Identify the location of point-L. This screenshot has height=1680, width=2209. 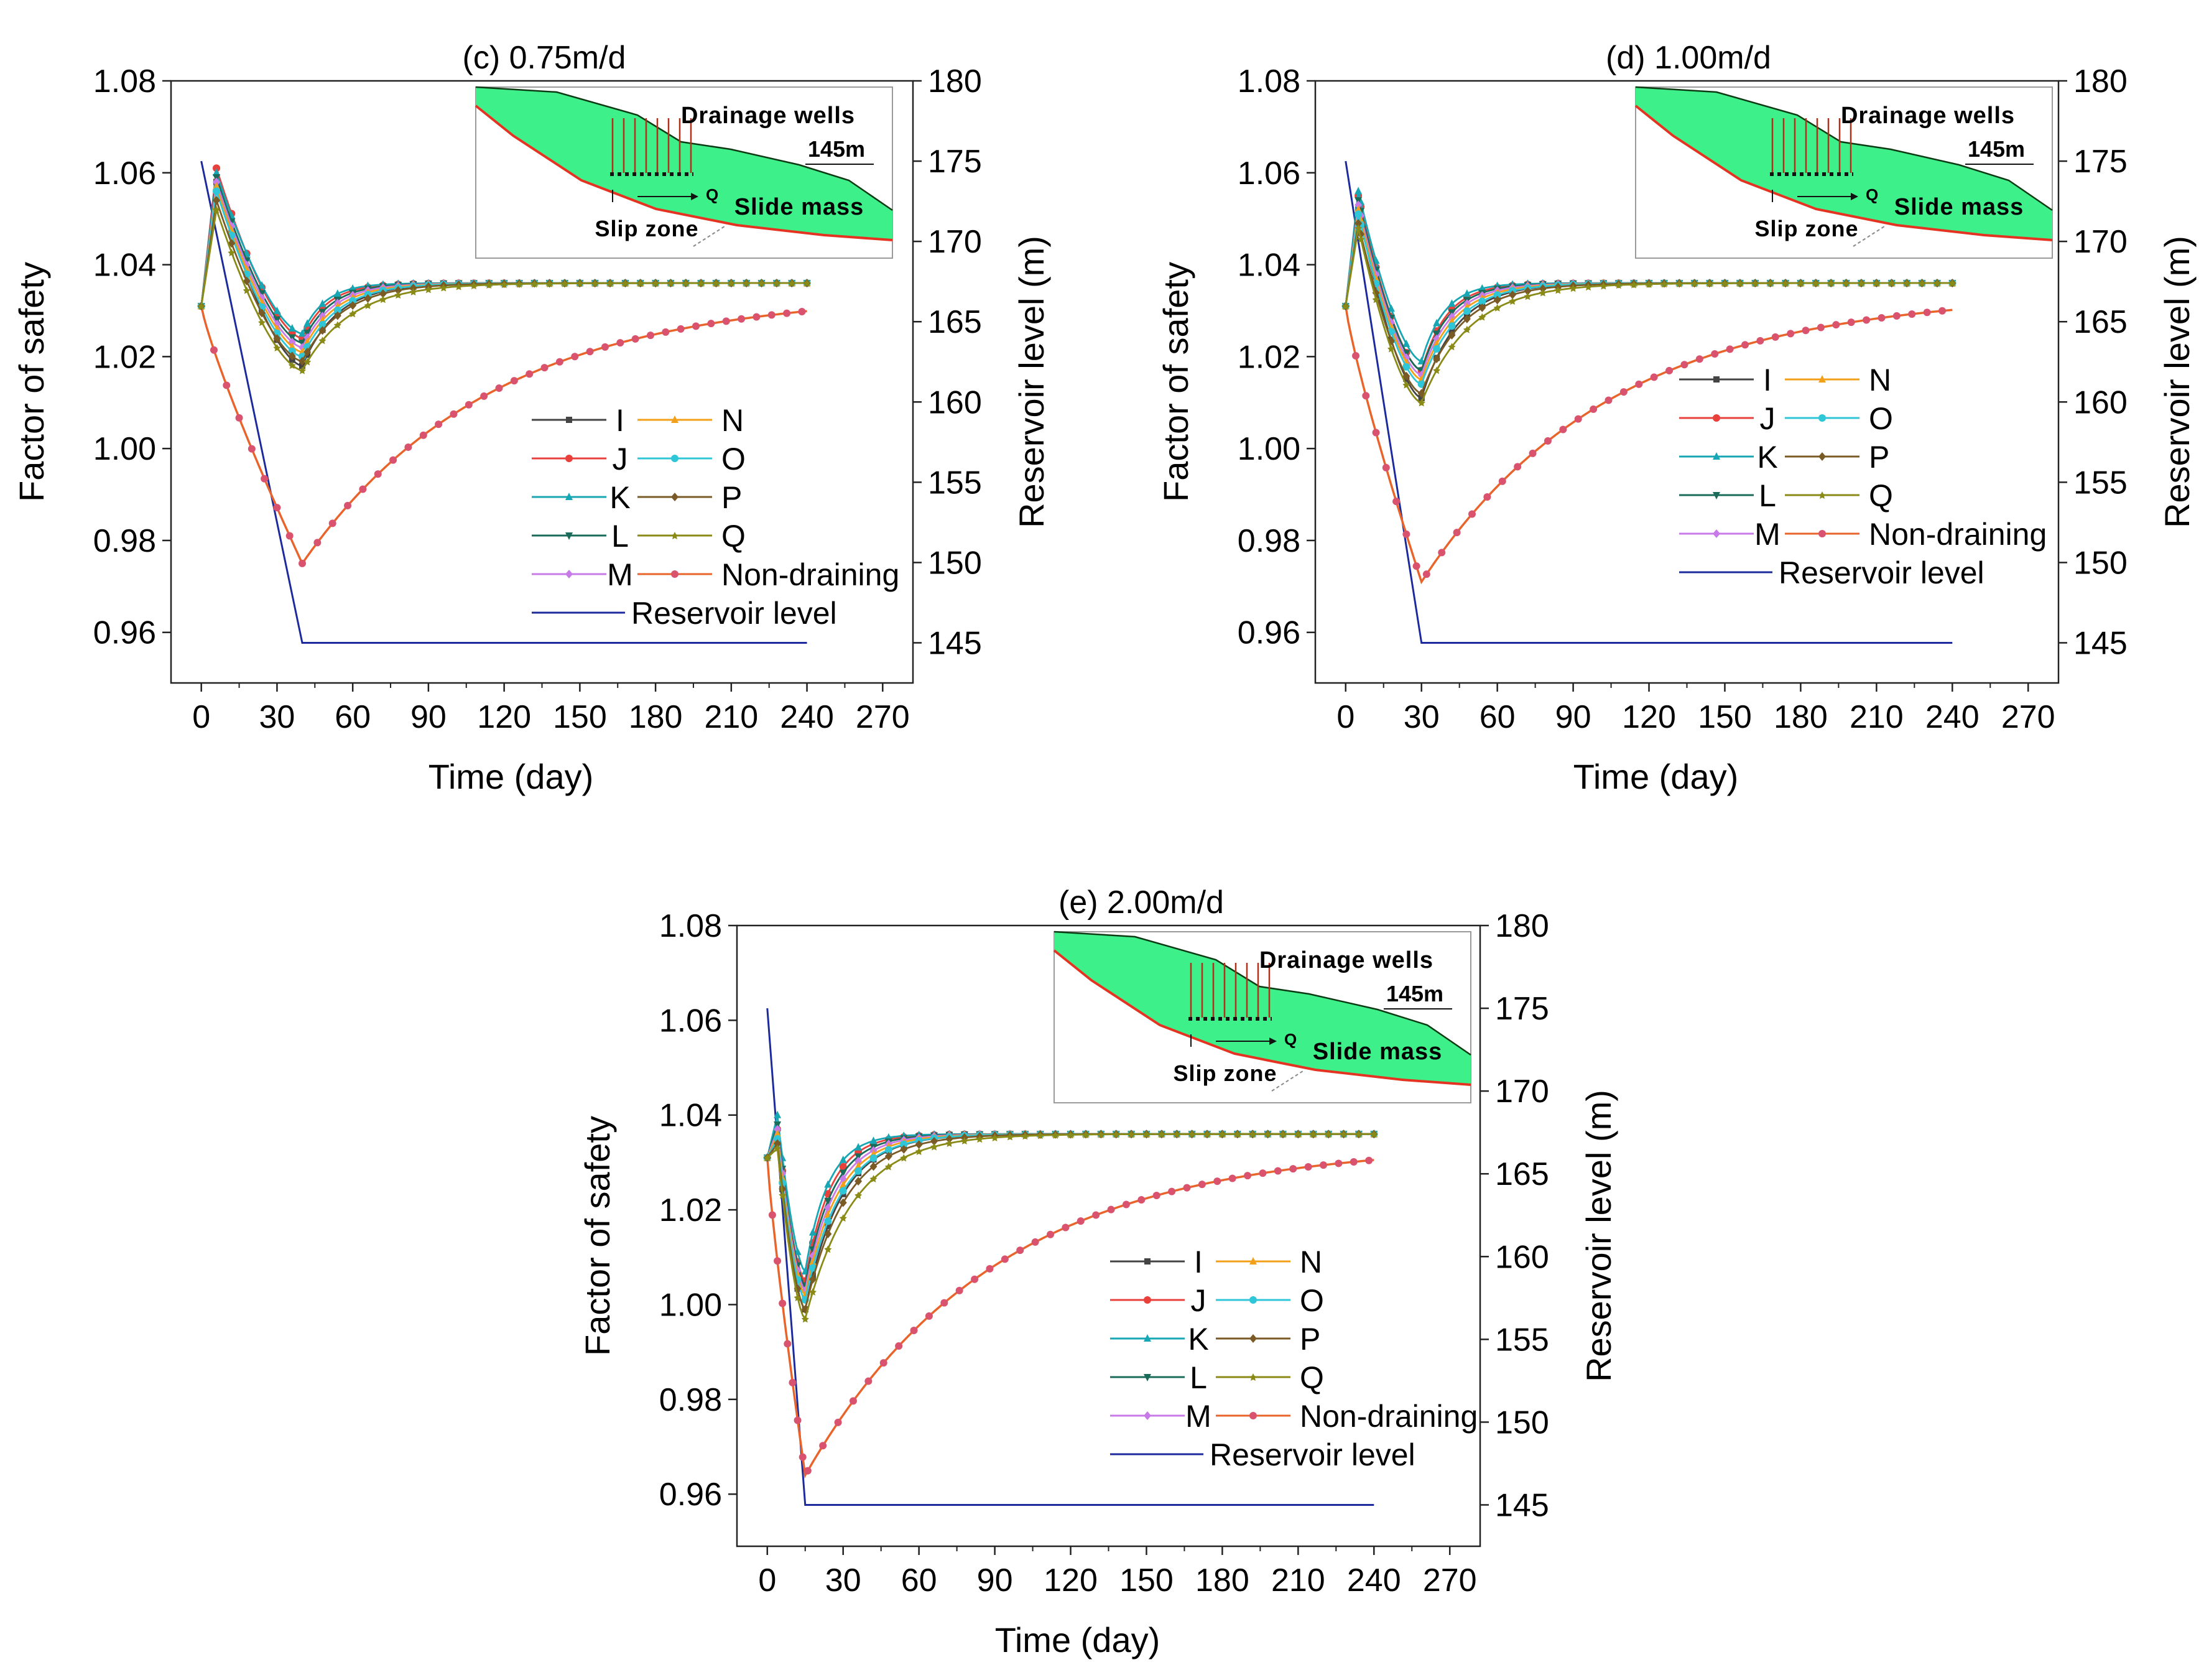
(1437, 334).